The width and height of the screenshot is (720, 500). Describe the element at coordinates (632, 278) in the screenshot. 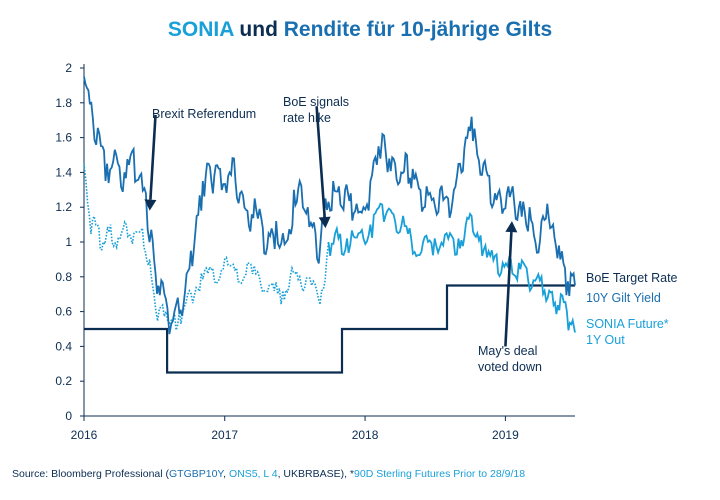

I see `legend-label-1: BoE Target Rate` at that location.